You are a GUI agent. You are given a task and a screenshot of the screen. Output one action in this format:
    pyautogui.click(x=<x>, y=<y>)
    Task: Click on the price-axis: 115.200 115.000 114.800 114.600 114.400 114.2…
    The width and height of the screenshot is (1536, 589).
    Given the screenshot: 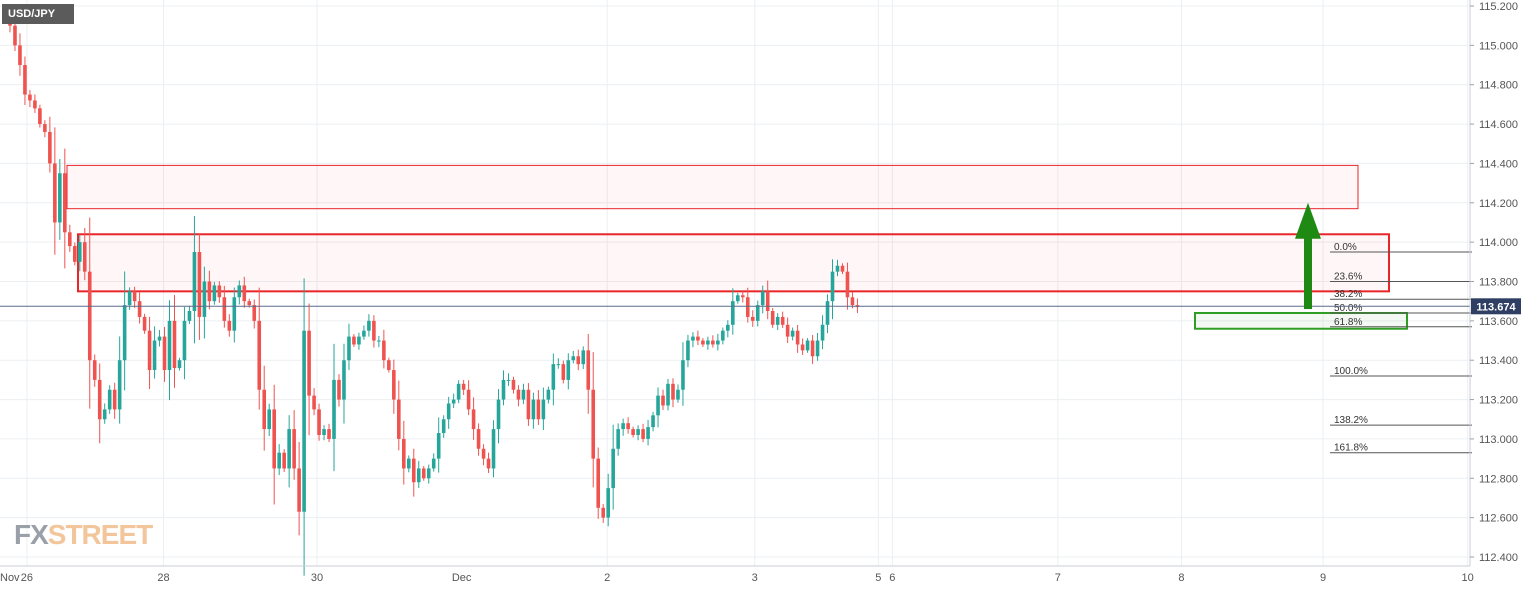 What is the action you would take?
    pyautogui.click(x=1493, y=283)
    